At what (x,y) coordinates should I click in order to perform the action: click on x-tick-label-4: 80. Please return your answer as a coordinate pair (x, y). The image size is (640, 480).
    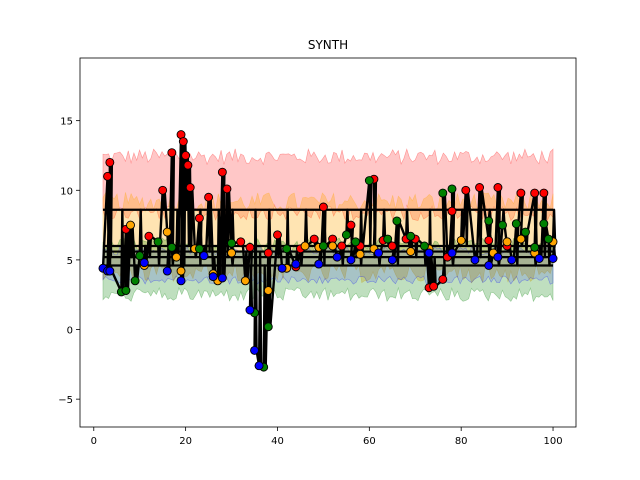
    Looking at the image, I should click on (461, 441).